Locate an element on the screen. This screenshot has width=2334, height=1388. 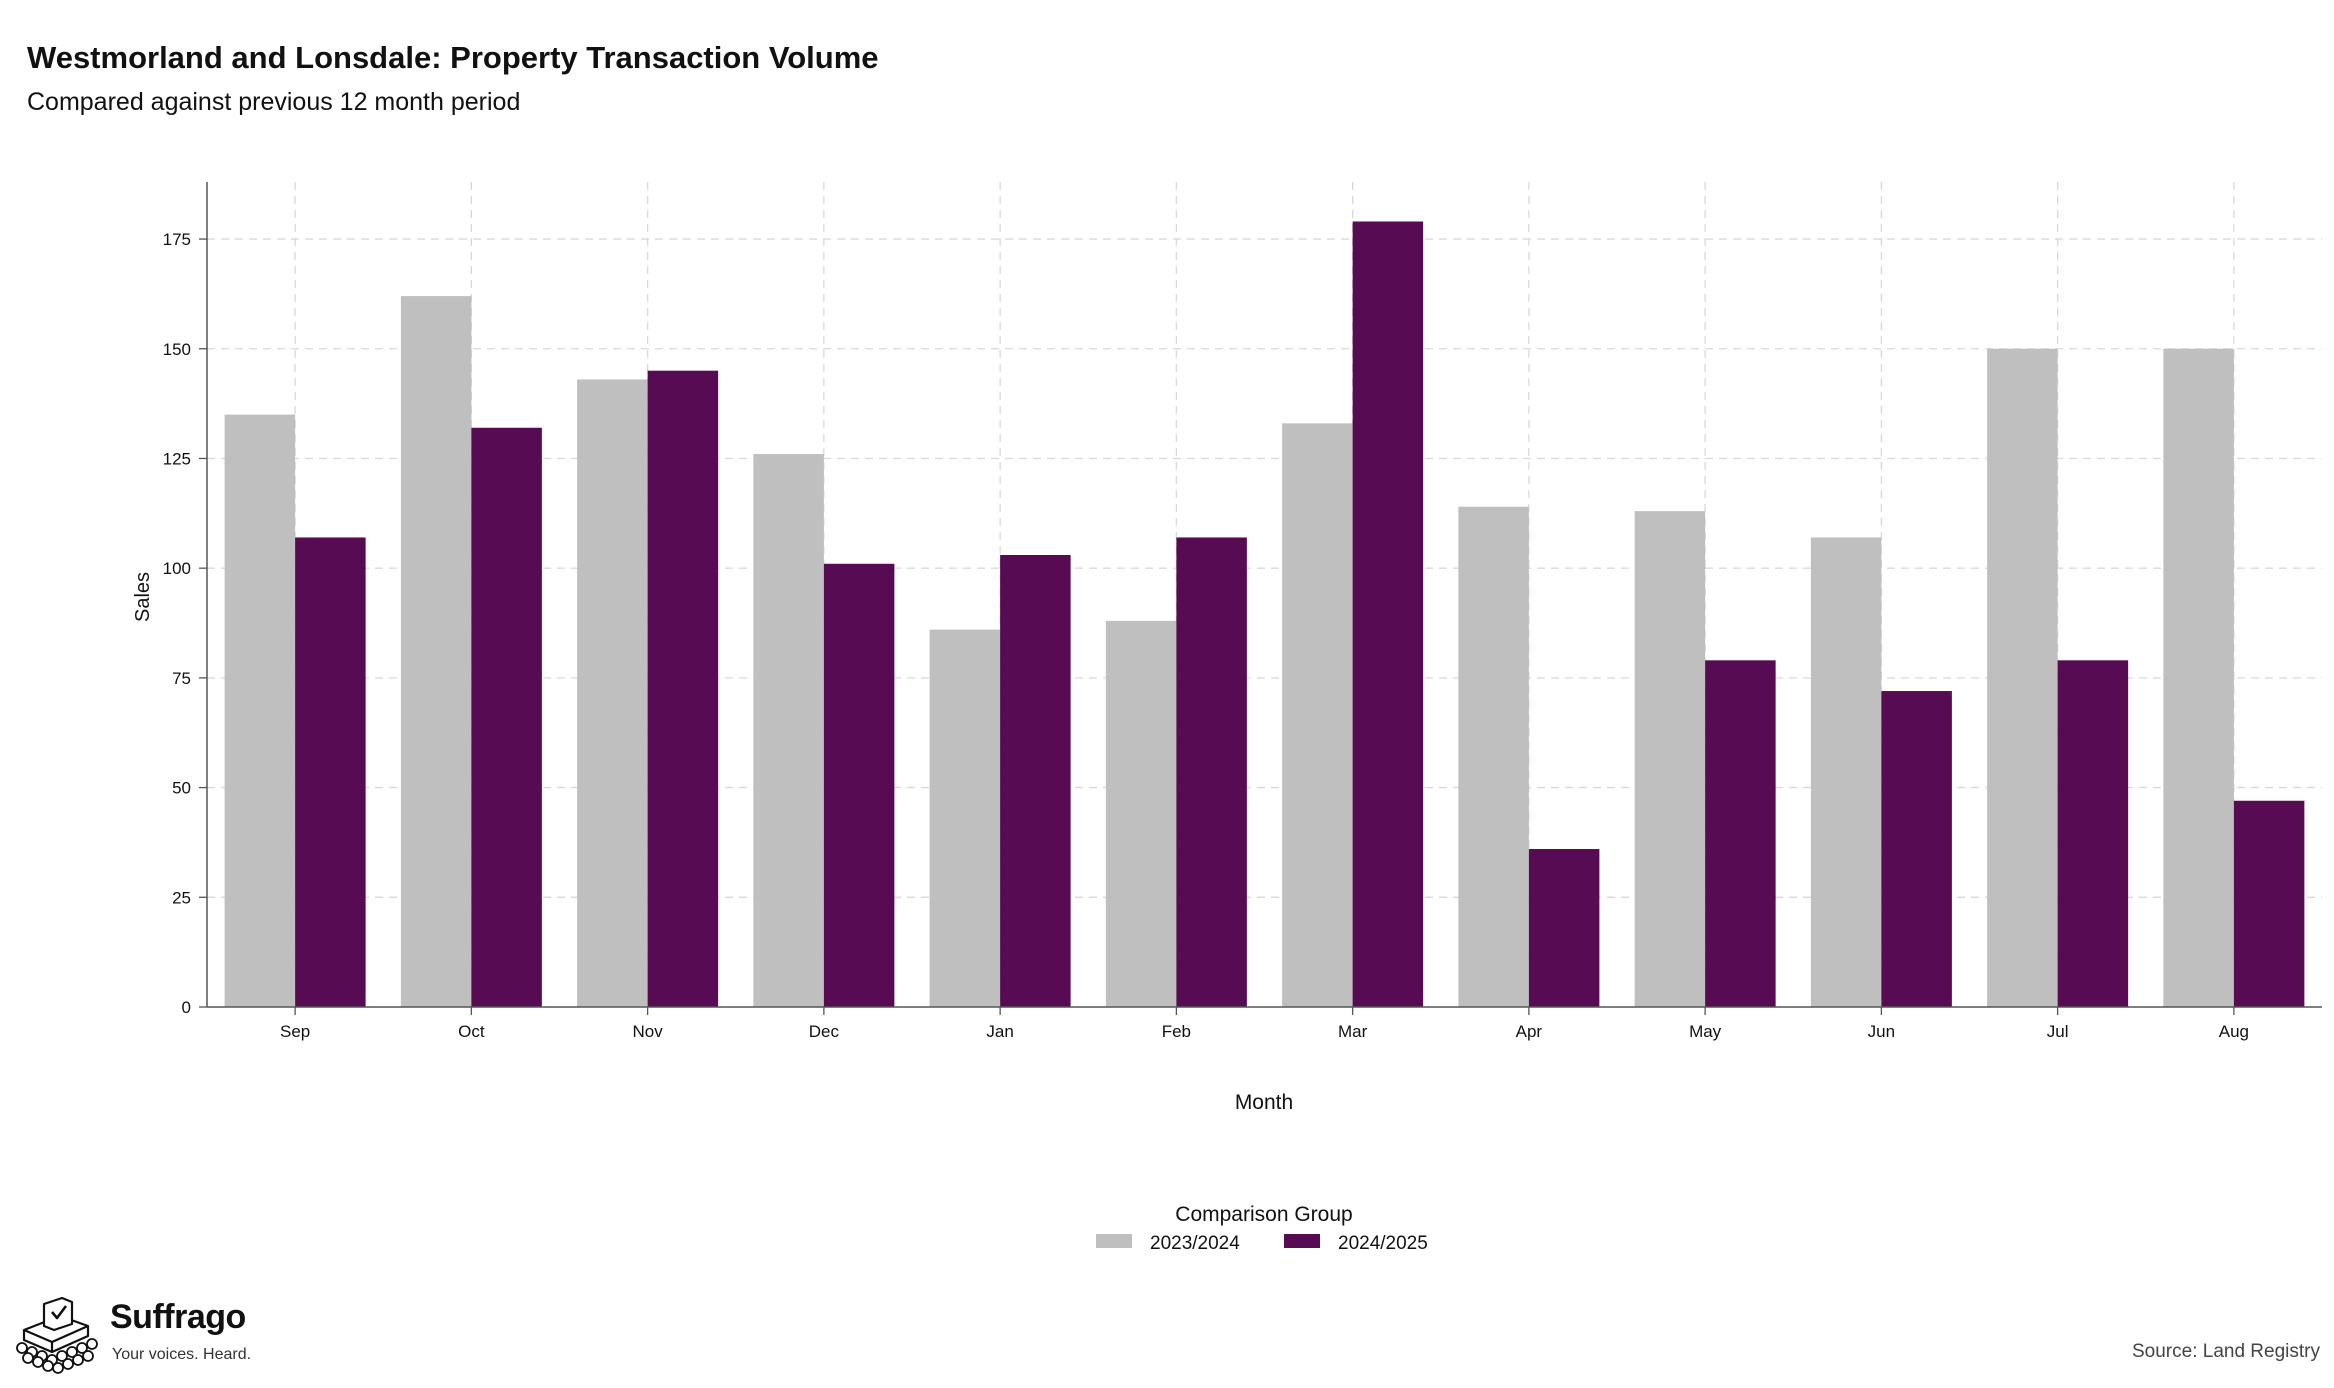
y-tick-label: 100 is located at coordinates (177, 568).